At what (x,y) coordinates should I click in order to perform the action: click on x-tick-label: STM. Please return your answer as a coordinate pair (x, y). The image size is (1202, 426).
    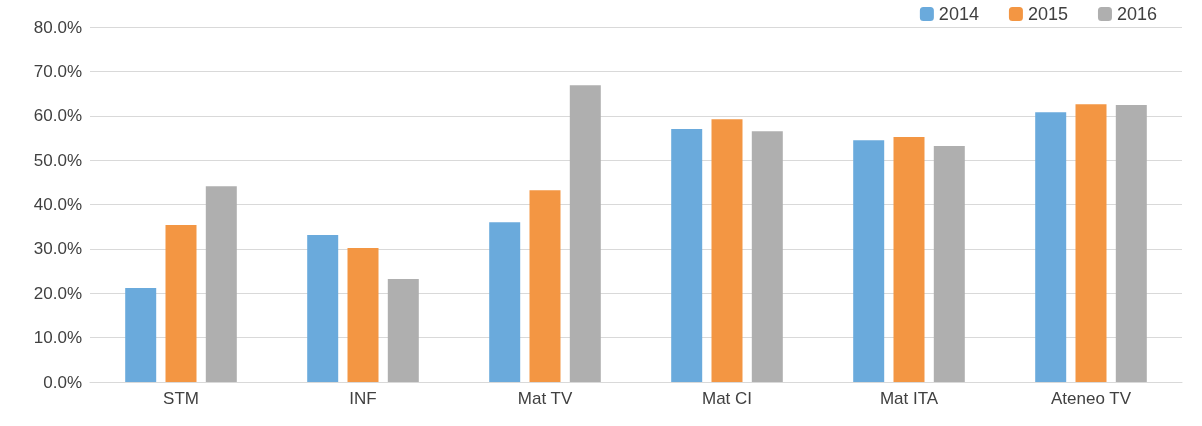
    Looking at the image, I should click on (181, 398).